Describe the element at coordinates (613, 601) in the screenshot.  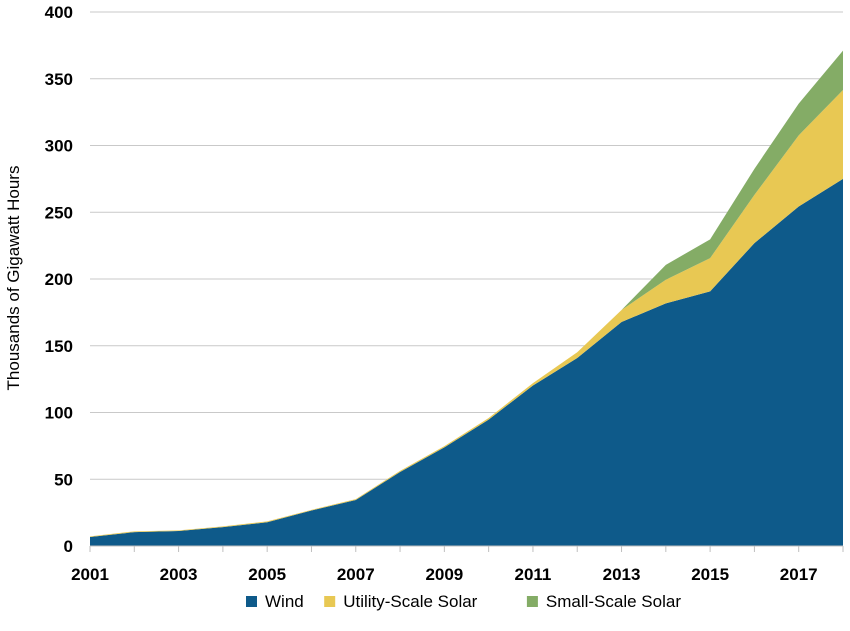
I see `legend-label: Small-Scale Solar` at that location.